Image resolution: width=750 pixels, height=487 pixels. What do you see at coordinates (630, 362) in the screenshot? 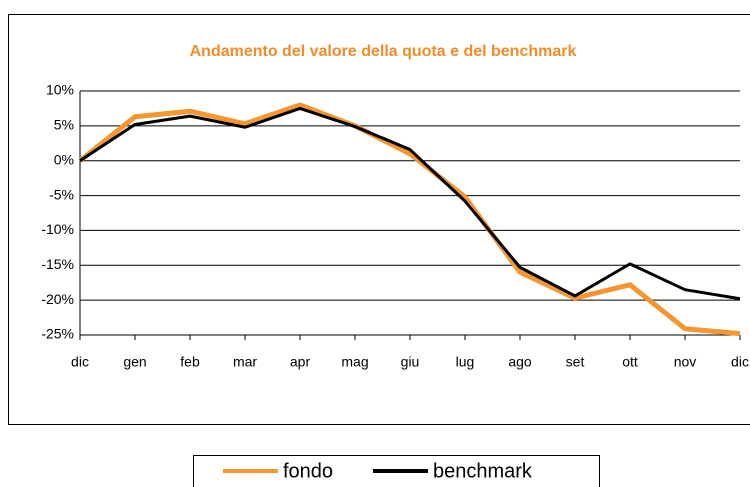
I see `x-tick-label: ott` at bounding box center [630, 362].